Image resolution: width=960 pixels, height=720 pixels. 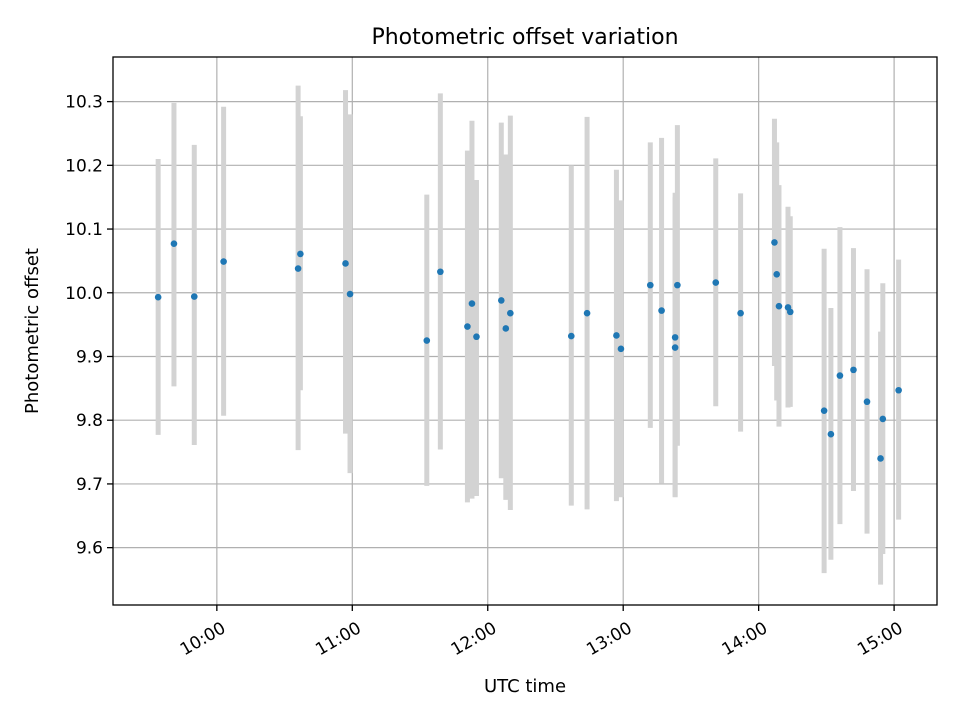 I want to click on y-tick-label: 10.2, so click(x=84, y=166).